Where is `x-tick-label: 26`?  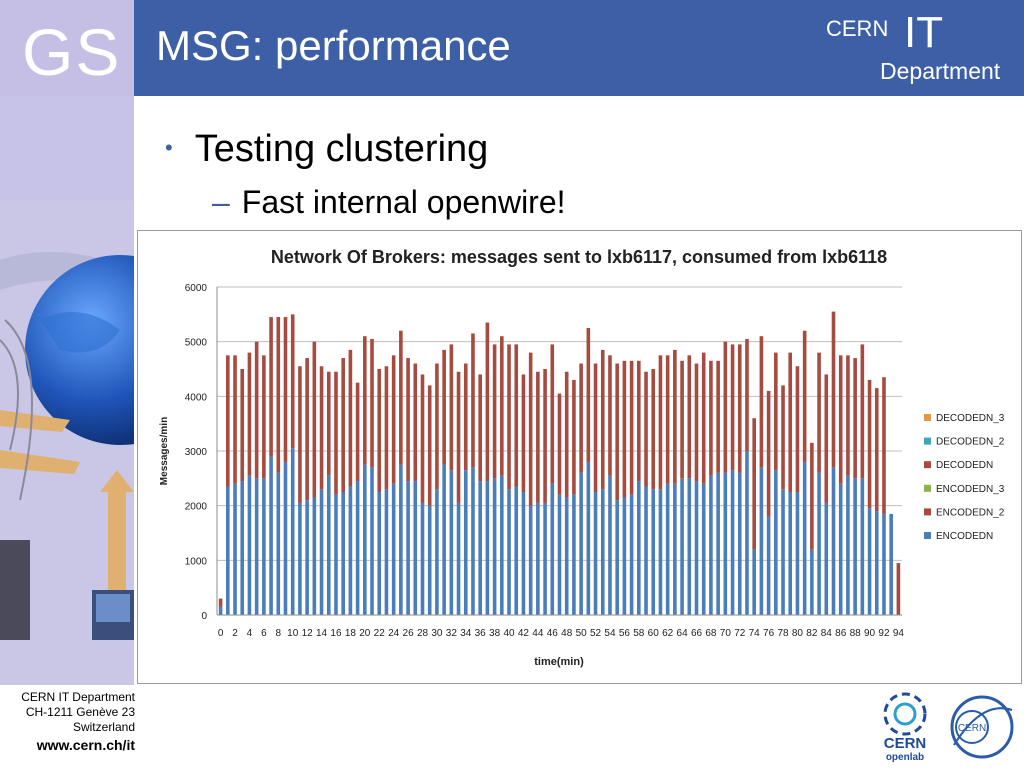
x-tick-label: 26 is located at coordinates (409, 633).